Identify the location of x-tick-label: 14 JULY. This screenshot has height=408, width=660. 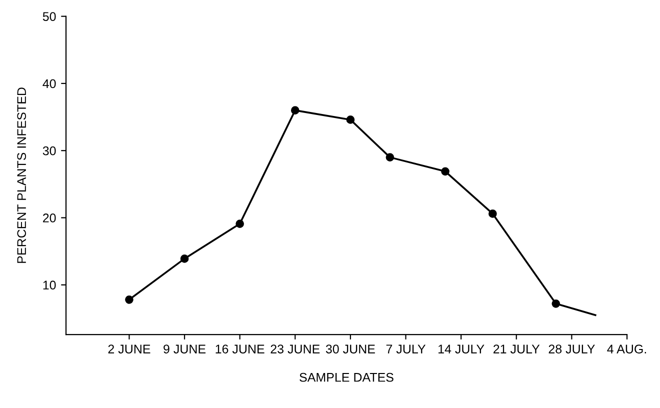
(461, 349).